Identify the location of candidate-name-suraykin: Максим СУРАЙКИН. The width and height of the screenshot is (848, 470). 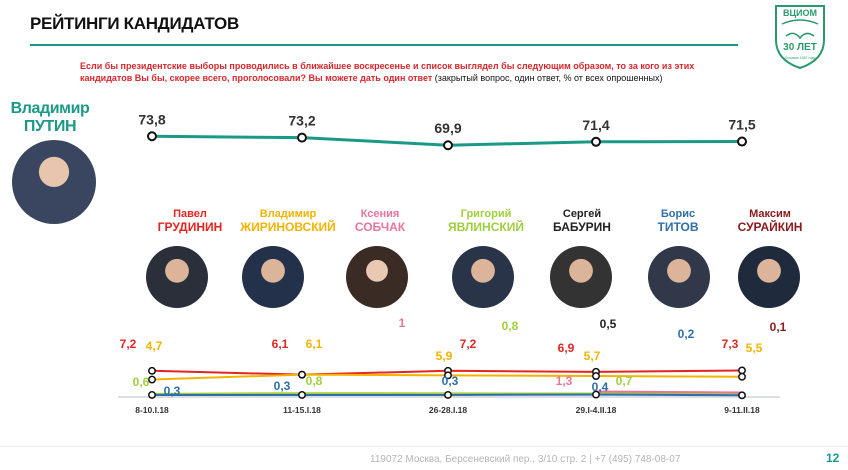
(770, 221).